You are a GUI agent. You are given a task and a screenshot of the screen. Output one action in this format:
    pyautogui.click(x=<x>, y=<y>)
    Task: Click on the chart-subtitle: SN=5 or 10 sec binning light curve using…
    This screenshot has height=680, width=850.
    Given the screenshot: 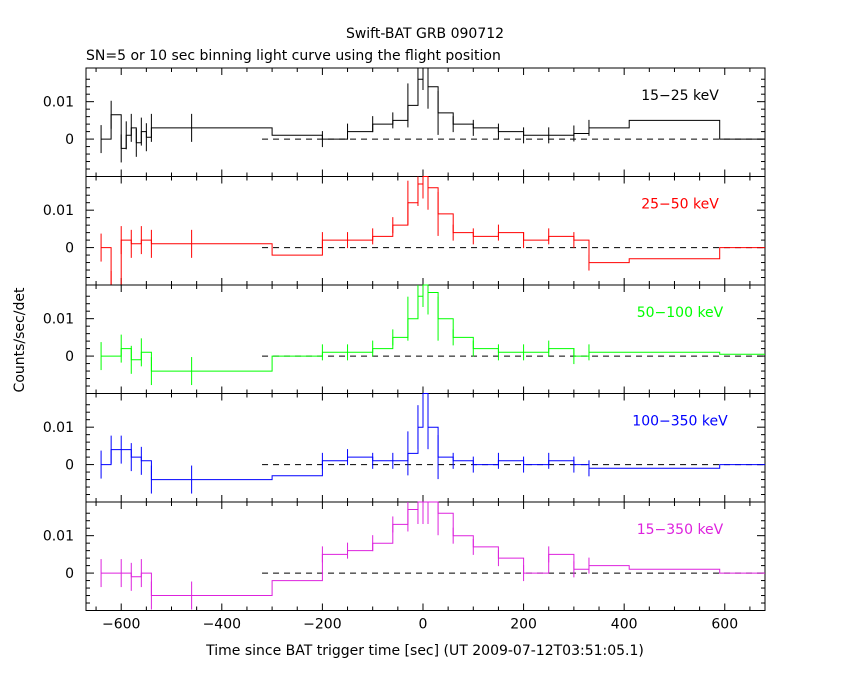 What is the action you would take?
    pyautogui.click(x=293, y=56)
    